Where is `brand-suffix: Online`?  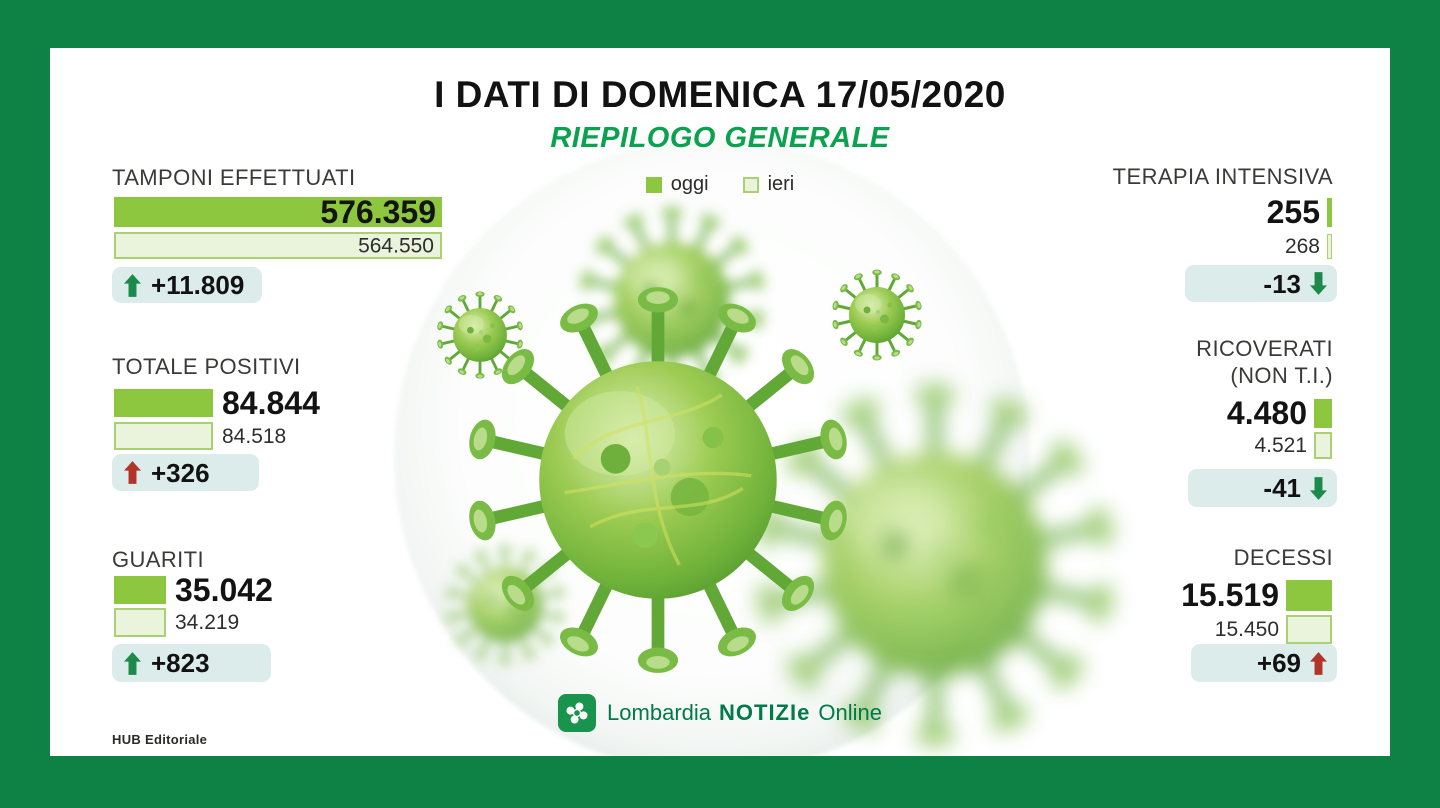 brand-suffix: Online is located at coordinates (850, 712).